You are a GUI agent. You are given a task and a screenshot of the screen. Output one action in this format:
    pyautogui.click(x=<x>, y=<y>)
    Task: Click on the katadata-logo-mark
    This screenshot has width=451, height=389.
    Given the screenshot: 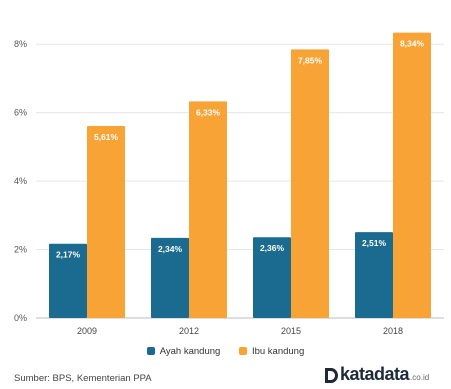 What is the action you would take?
    pyautogui.click(x=331, y=375)
    